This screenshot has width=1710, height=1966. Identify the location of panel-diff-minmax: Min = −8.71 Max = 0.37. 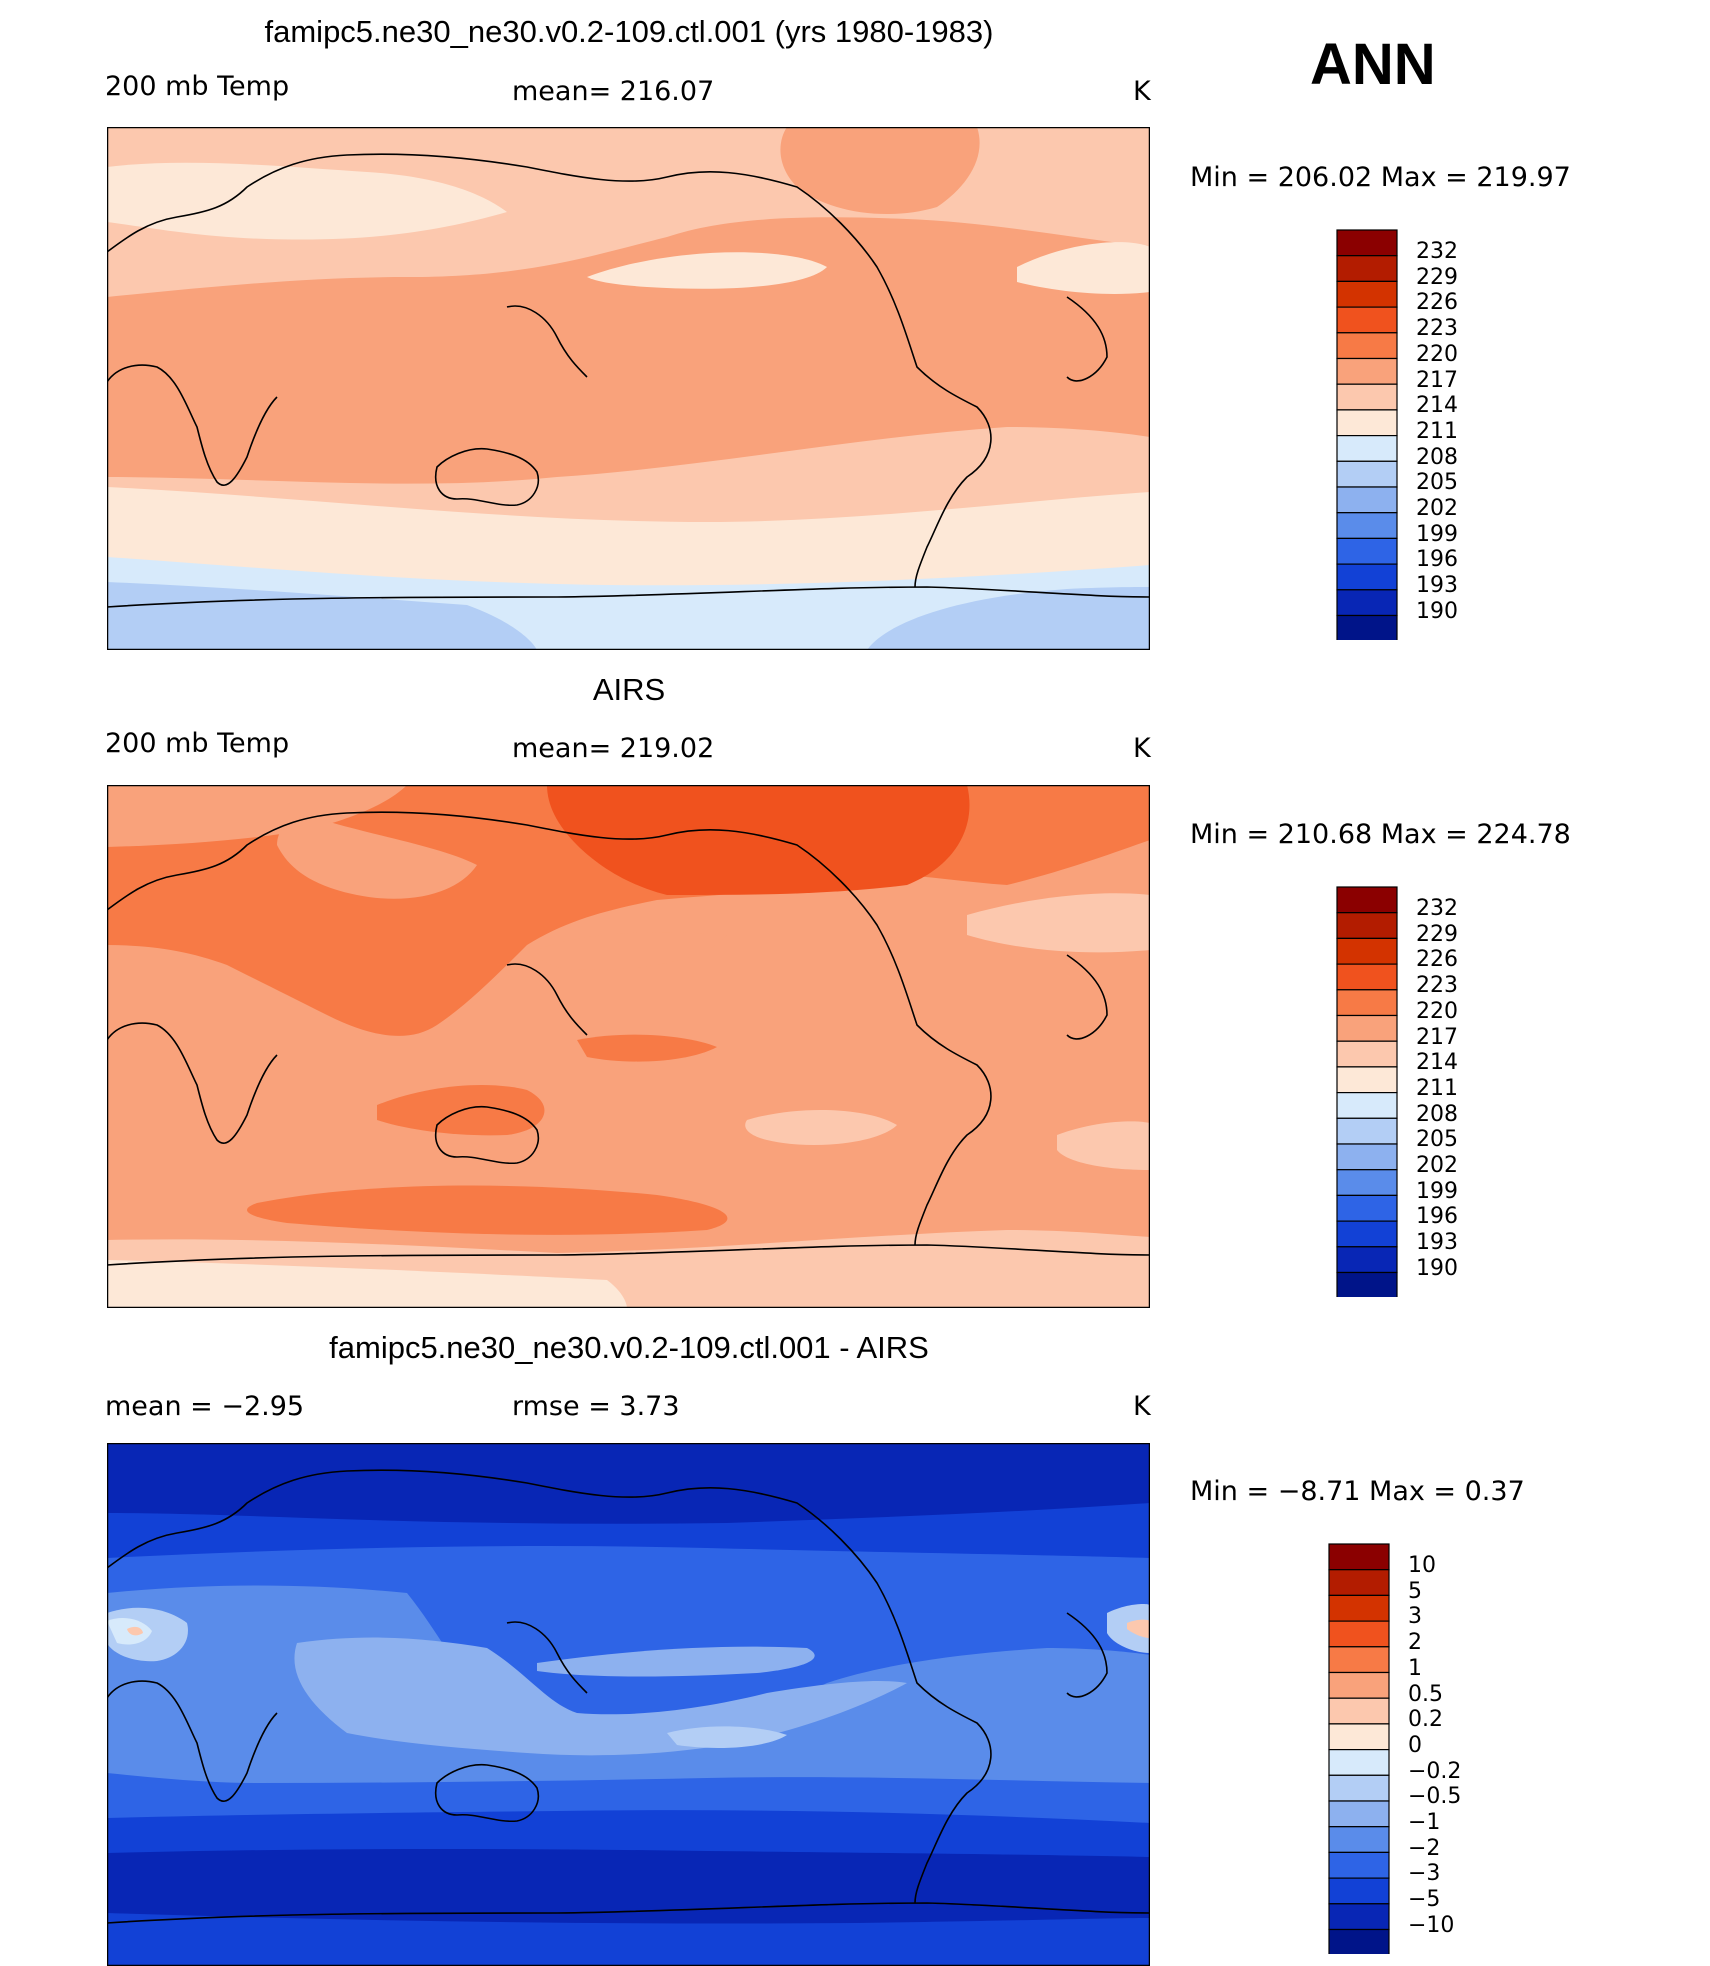
(1357, 1491).